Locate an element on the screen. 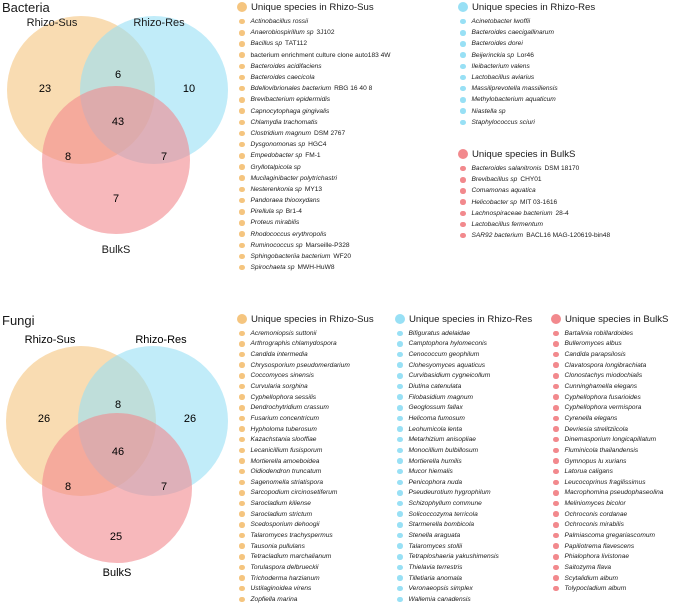 This screenshot has width=686, height=605. species-name: Massiliprevotella massiliensis is located at coordinates (514, 89).